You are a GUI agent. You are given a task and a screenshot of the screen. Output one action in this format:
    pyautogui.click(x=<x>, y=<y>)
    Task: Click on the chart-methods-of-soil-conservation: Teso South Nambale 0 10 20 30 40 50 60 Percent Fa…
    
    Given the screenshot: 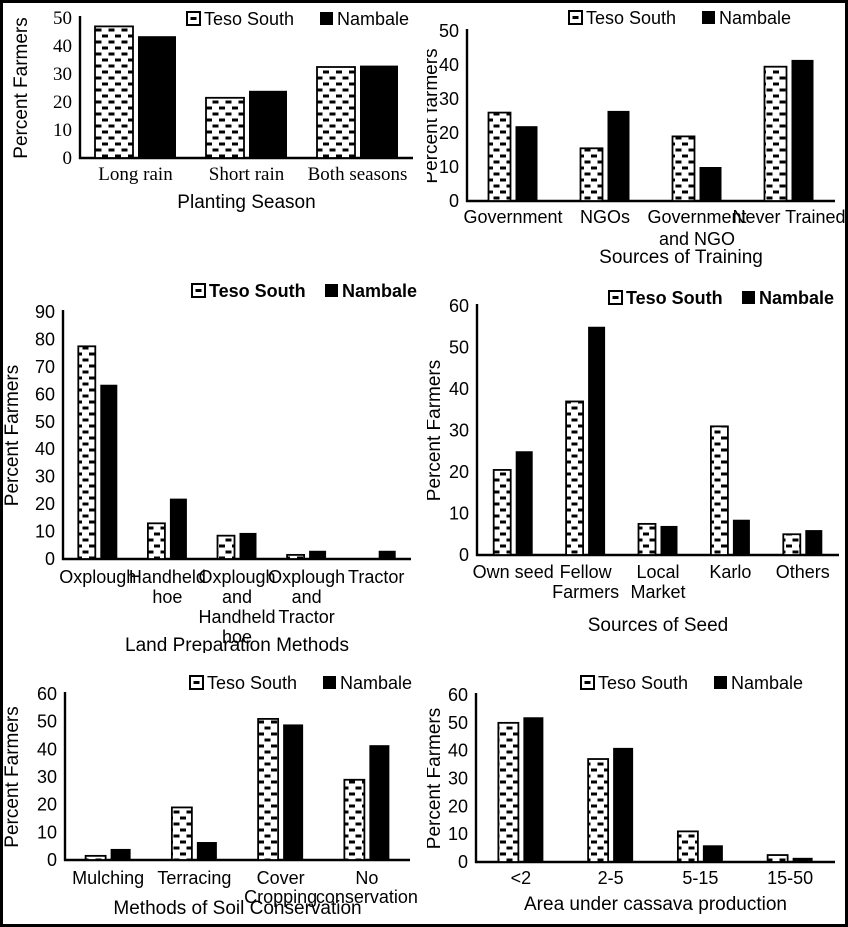 What is the action you would take?
    pyautogui.click(x=215, y=788)
    